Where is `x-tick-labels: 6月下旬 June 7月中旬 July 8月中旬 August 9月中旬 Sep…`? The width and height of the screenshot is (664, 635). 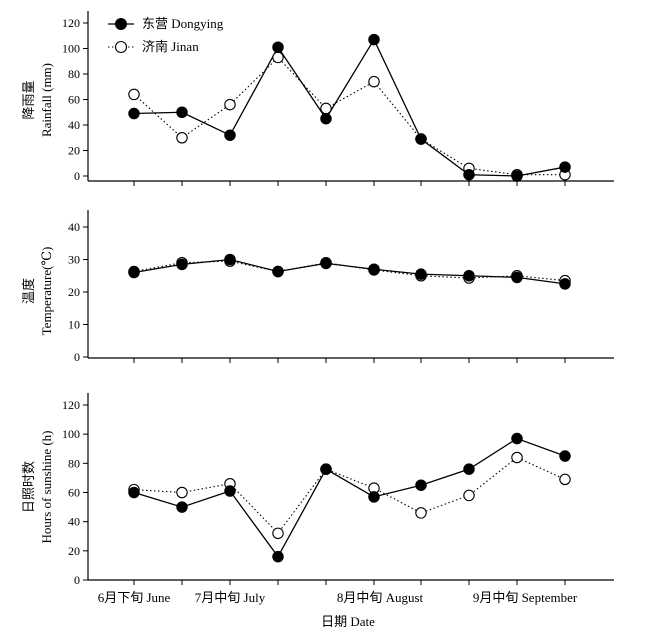 x-tick-labels: 6月下旬 June 7月中旬 July 8月中旬 August 9月中旬 Sep… is located at coordinates (338, 597).